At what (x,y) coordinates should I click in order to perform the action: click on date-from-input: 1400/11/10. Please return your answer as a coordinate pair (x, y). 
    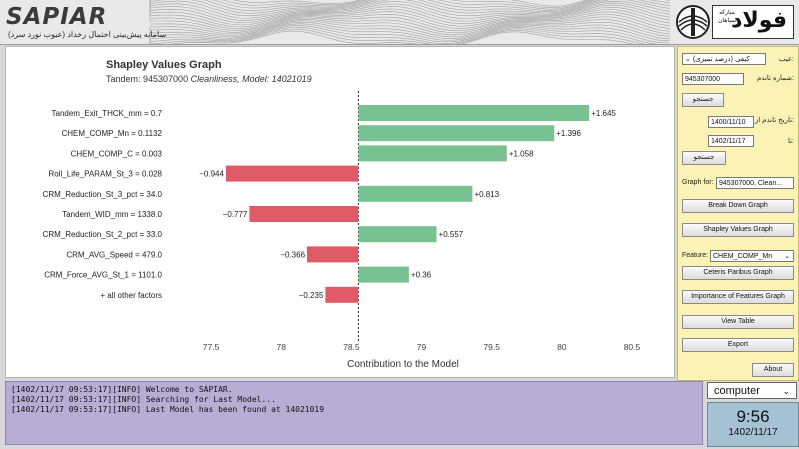
    Looking at the image, I should click on (731, 122).